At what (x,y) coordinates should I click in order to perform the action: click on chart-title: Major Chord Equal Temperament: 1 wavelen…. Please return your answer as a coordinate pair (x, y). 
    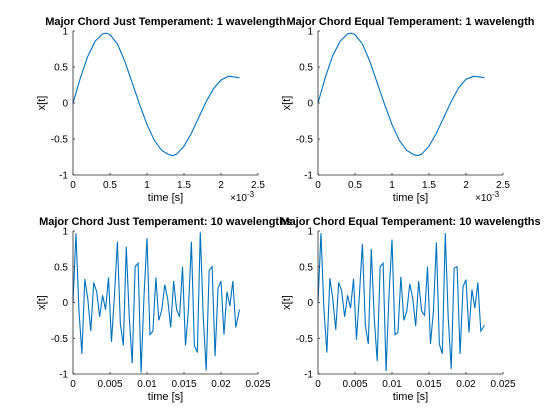
    Looking at the image, I should click on (411, 22).